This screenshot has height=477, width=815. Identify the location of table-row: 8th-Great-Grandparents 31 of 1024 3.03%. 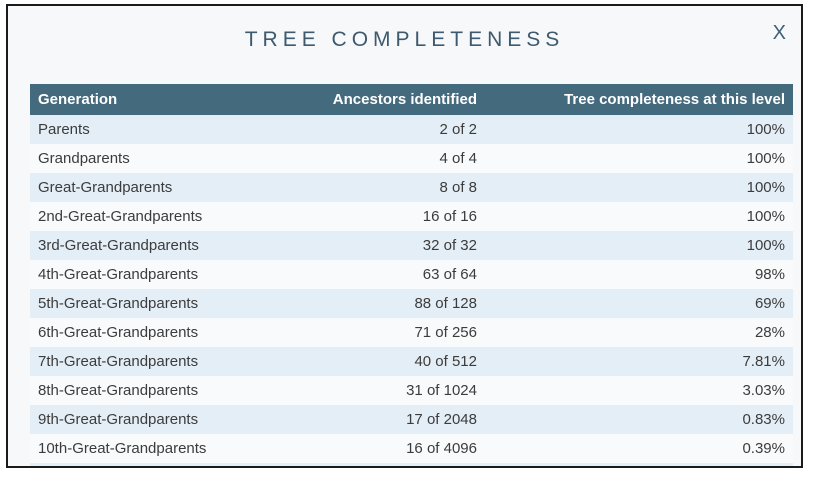
(411, 390).